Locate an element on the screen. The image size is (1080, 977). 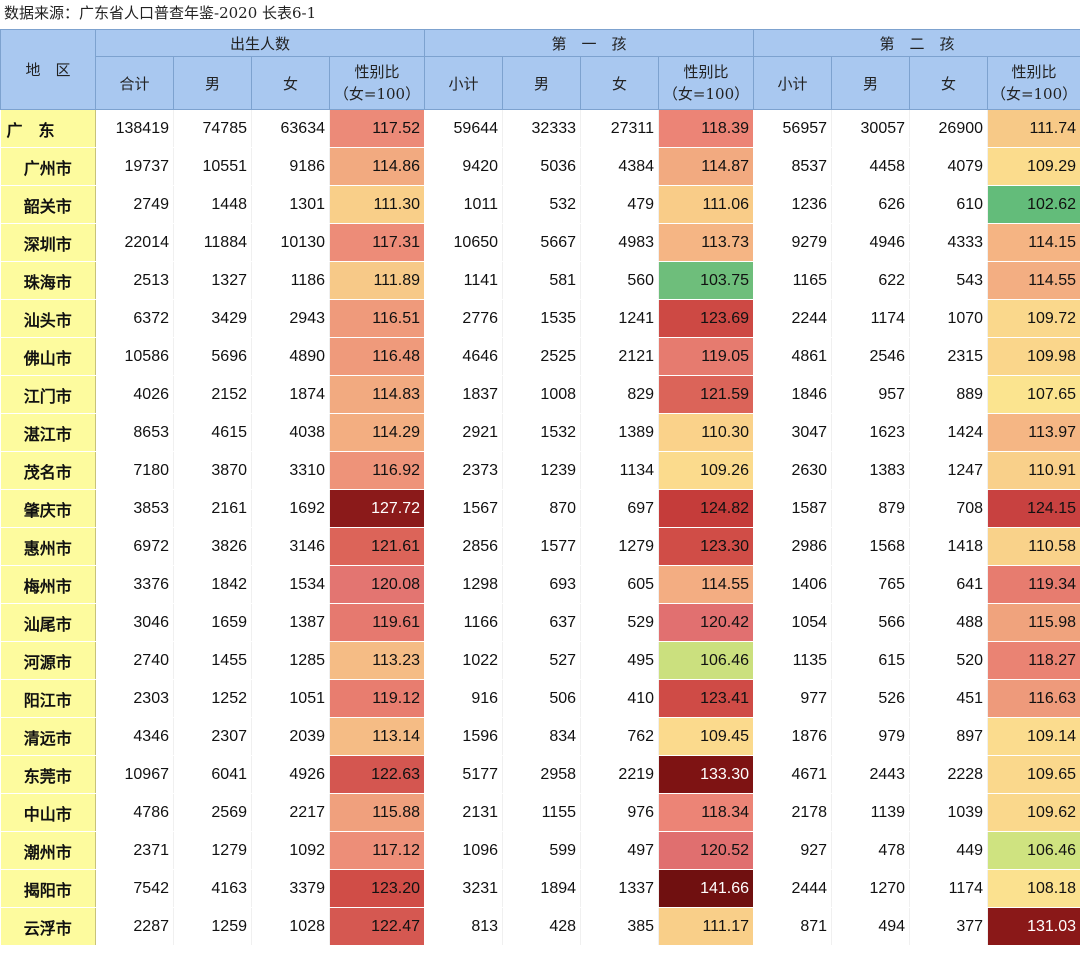
count-cell: 32333 is located at coordinates (542, 128).